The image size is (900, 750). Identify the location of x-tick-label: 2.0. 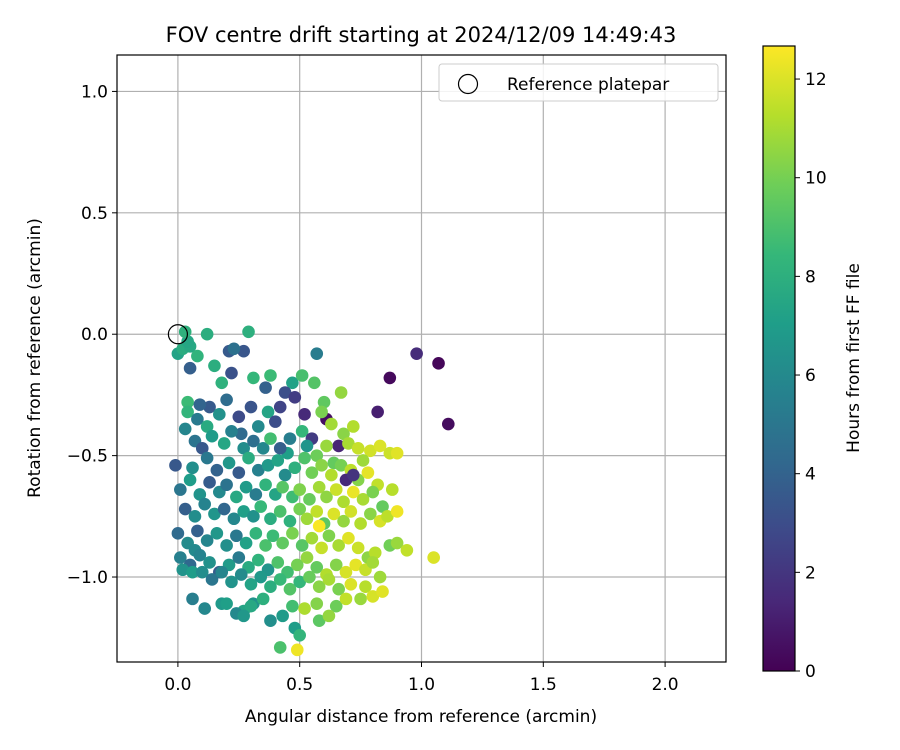
(665, 685).